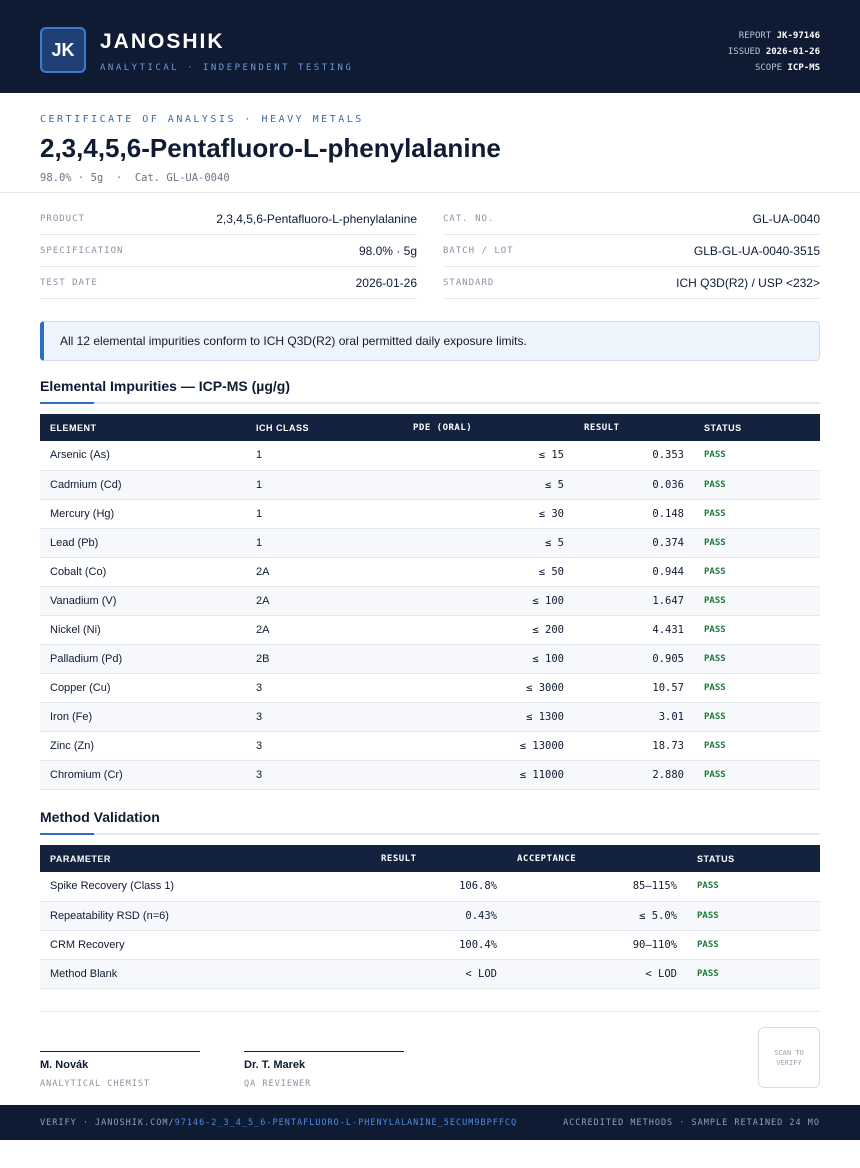 The width and height of the screenshot is (860, 1168). What do you see at coordinates (634, 543) in the screenshot?
I see `cell: 0.374` at bounding box center [634, 543].